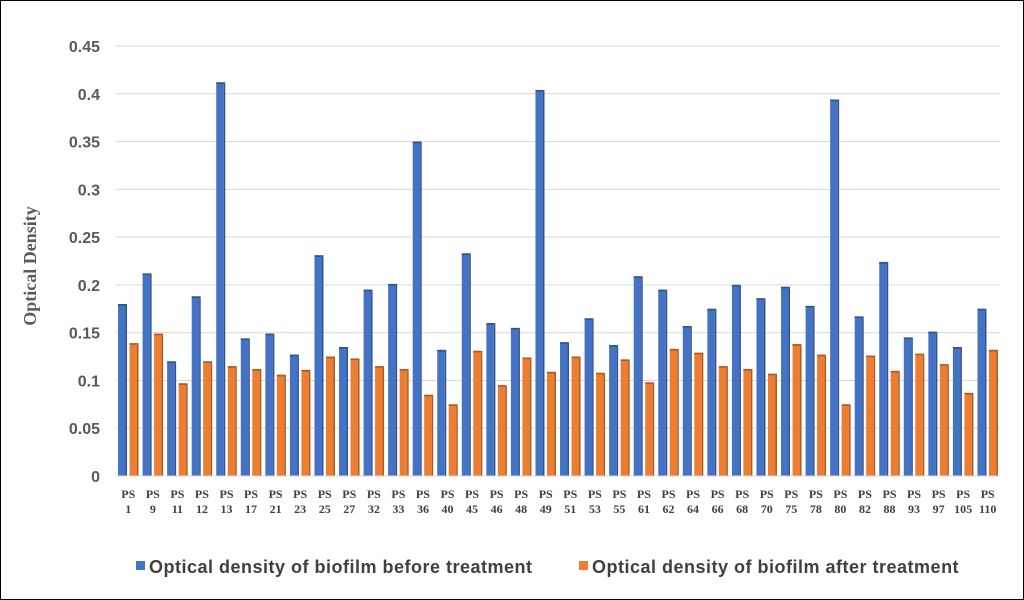 The image size is (1024, 600). I want to click on x-tick-label-number: 68, so click(742, 509).